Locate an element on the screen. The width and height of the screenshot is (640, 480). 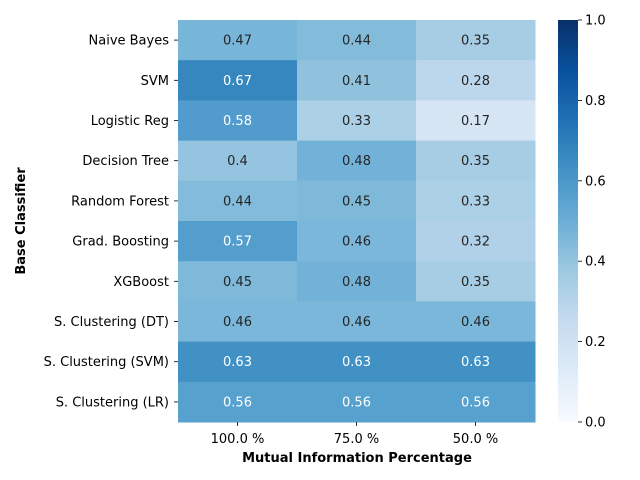
cell-value-label: 0.17 is located at coordinates (475, 121).